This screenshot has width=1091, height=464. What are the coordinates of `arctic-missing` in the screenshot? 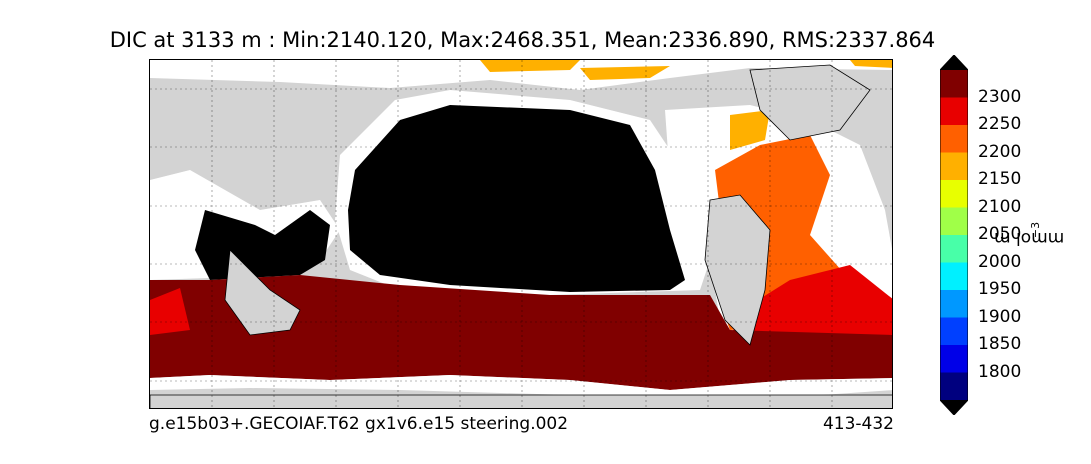 It's located at (521, 75).